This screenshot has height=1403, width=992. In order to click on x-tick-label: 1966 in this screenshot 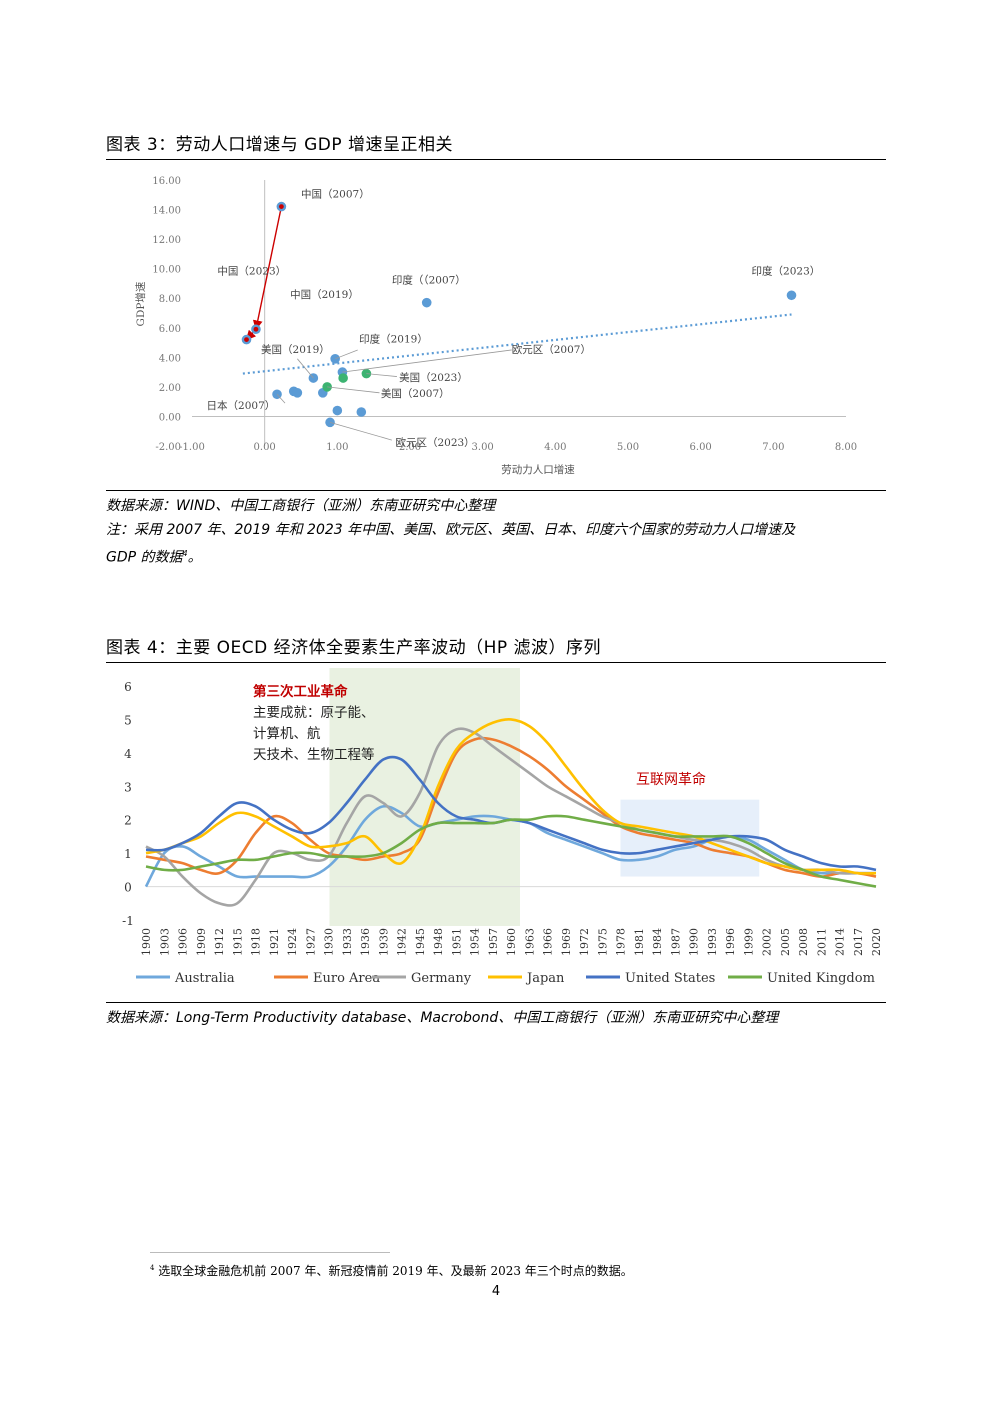, I will do `click(548, 942)`.